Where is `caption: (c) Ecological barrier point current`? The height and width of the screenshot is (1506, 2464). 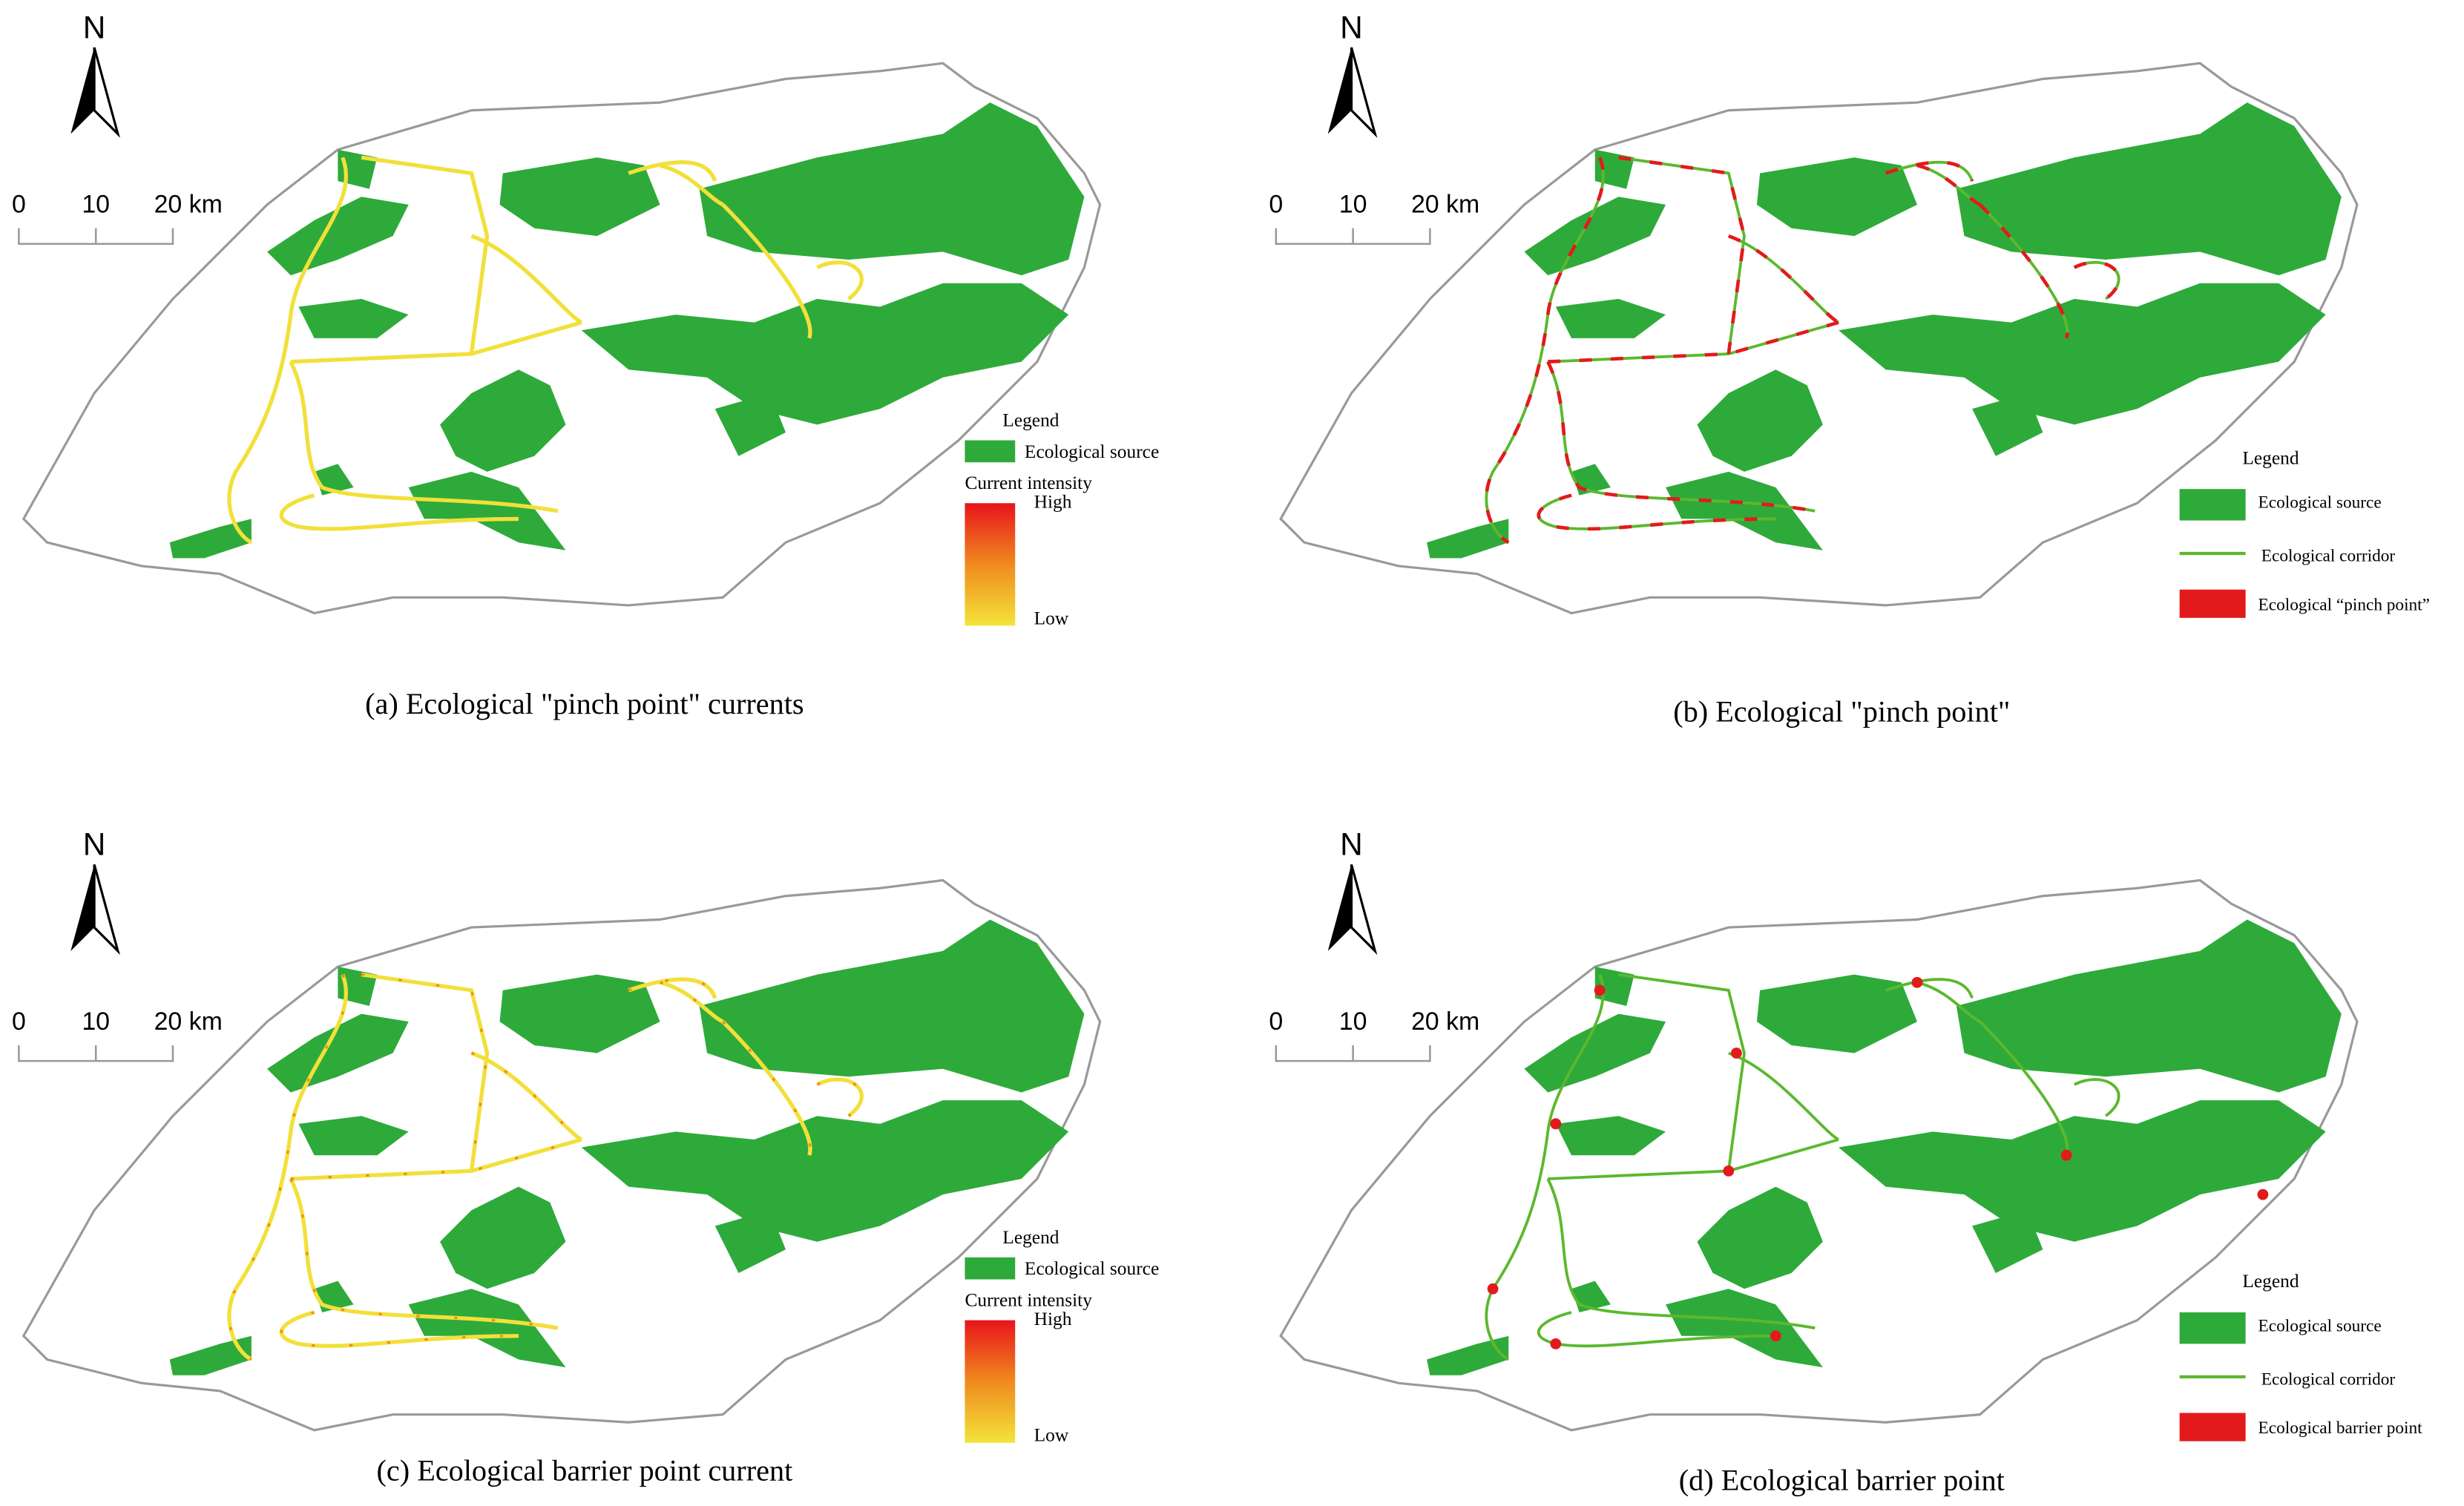
caption: (c) Ecological barrier point current is located at coordinates (584, 1470).